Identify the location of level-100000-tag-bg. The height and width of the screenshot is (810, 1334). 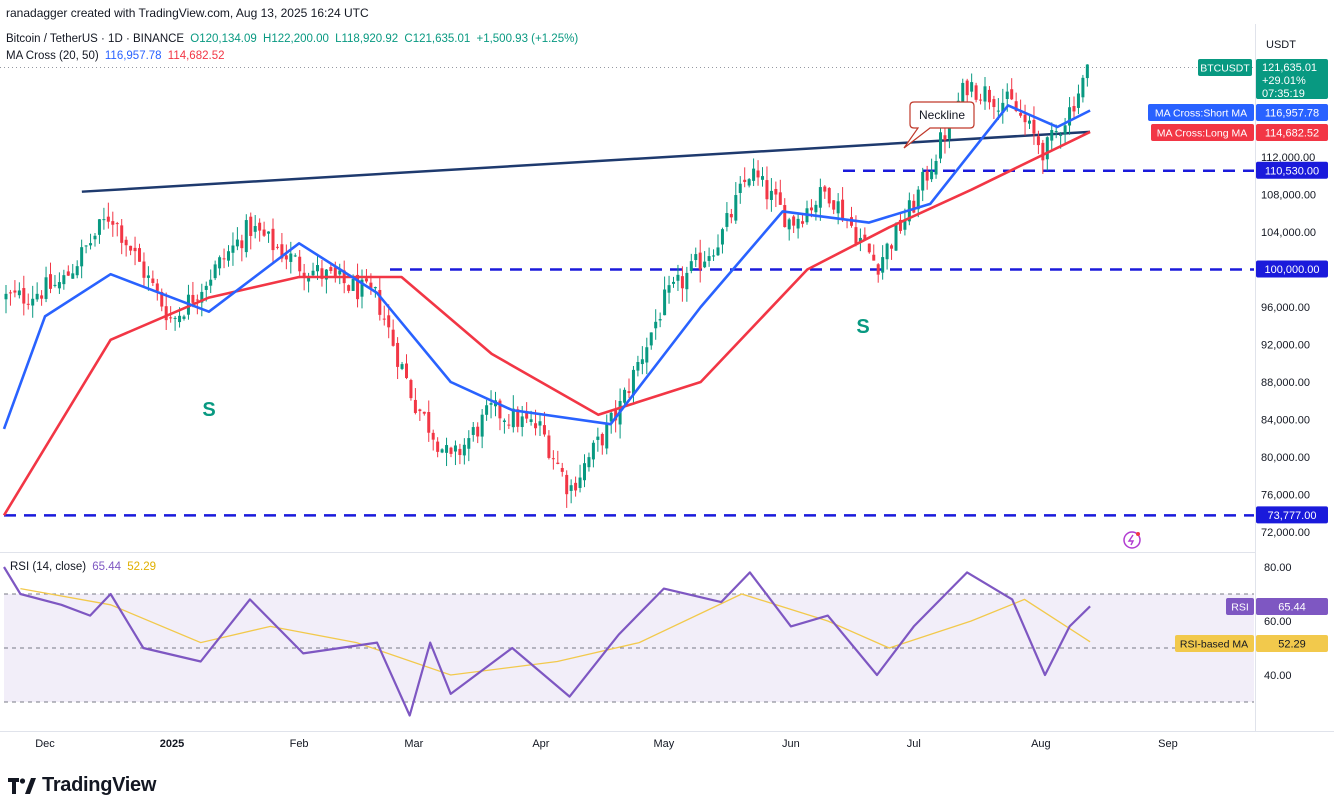
(1292, 269).